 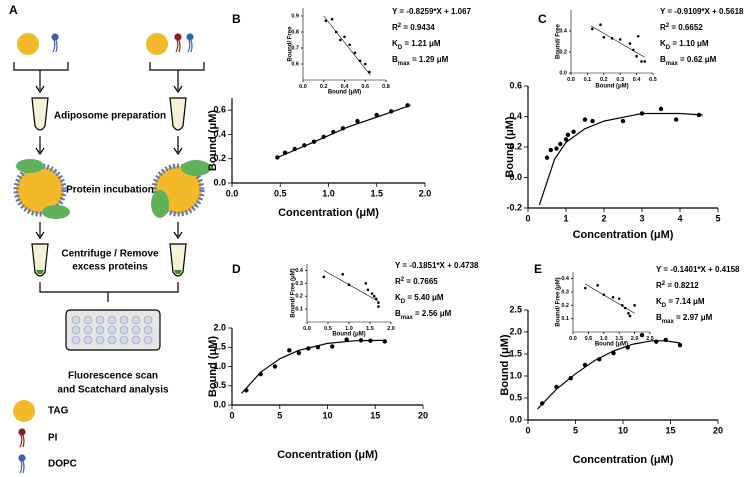 What do you see at coordinates (365, 87) in the screenshot?
I see `x-tick-label: 0.6` at bounding box center [365, 87].